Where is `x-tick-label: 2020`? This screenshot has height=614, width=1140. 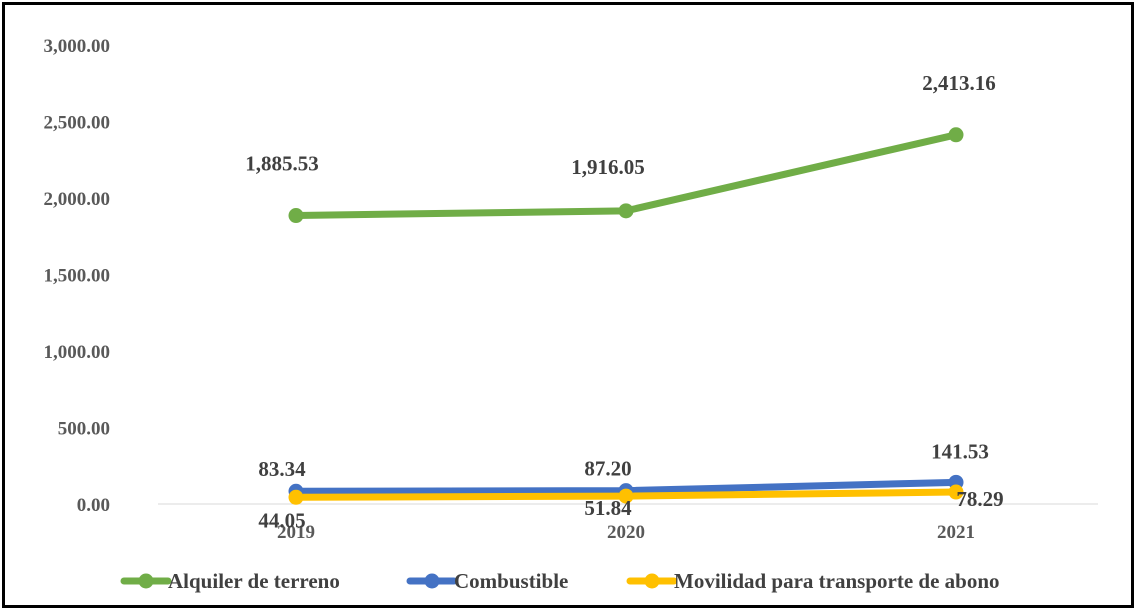
x-tick-label: 2020 is located at coordinates (626, 532).